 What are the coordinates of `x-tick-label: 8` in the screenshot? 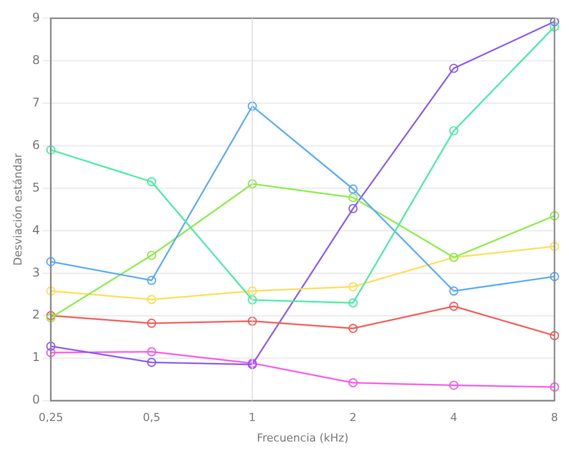 It's located at (554, 417).